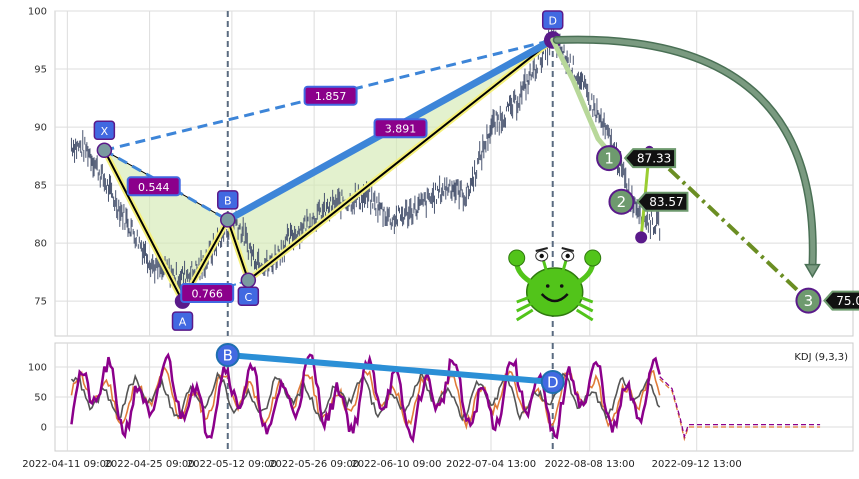 This screenshot has height=479, width=859. I want to click on kdj-k-line, so click(365, 398).